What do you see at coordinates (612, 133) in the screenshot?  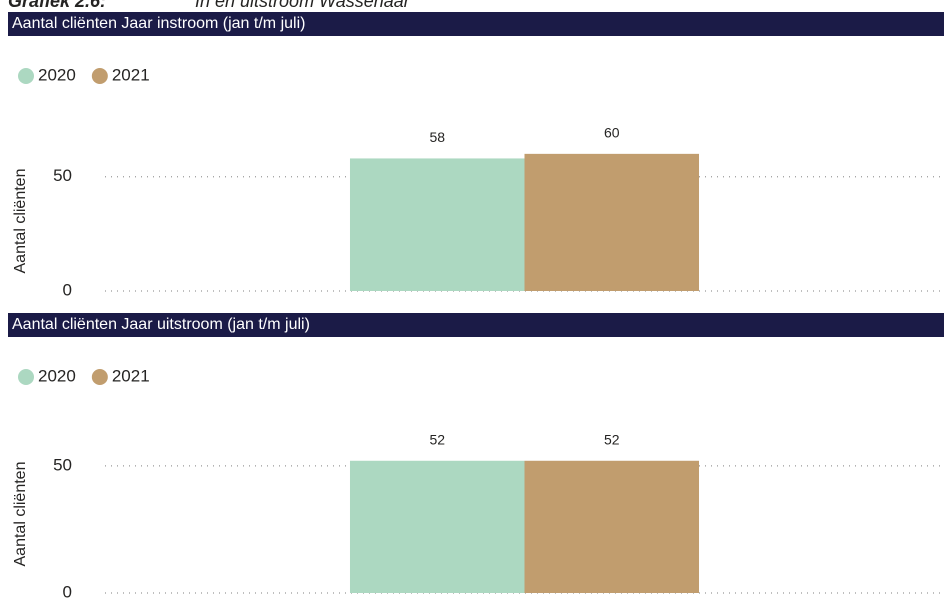 I see `data-label: 60` at bounding box center [612, 133].